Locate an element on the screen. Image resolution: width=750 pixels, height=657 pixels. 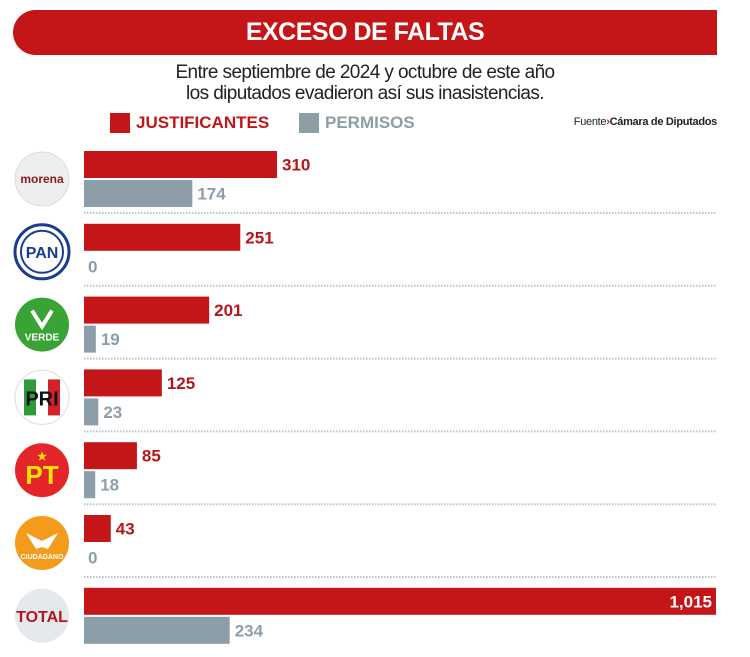
legend-swatch-justificantes is located at coordinates (120, 123).